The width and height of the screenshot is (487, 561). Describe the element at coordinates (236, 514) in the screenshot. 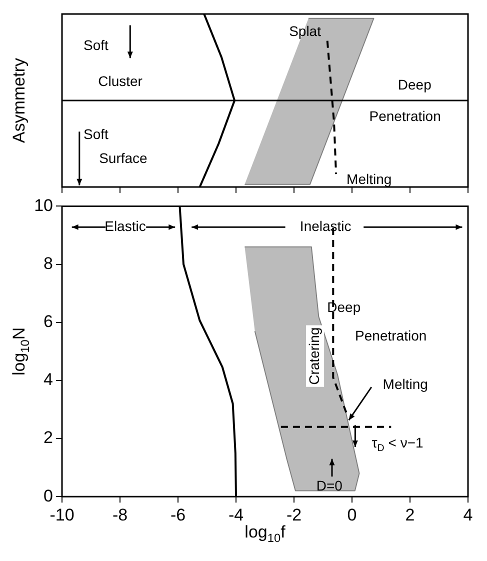

I see `x-tick-label: -4` at that location.